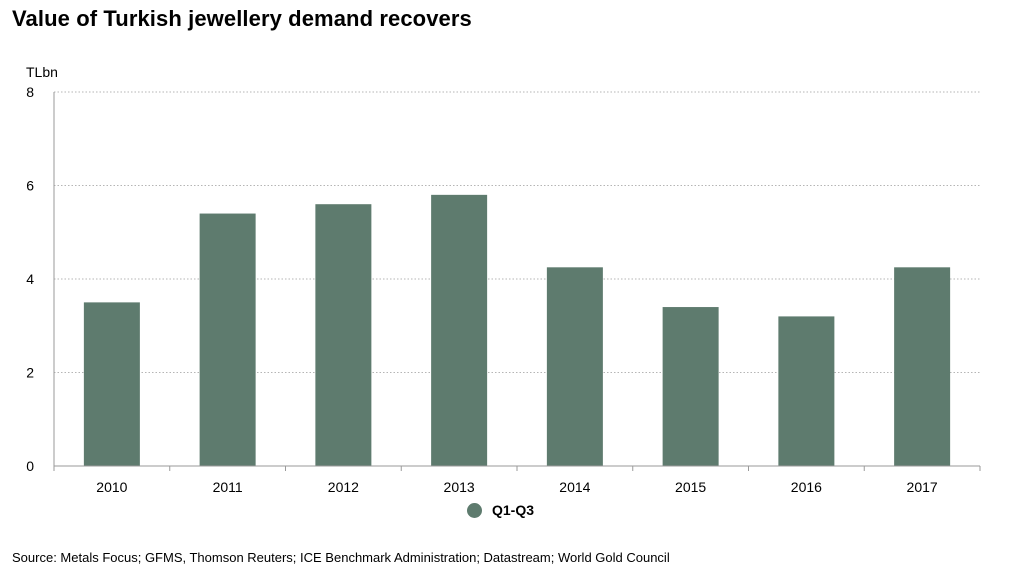 Image resolution: width=1024 pixels, height=569 pixels. I want to click on y-tick-label-0: 0, so click(30, 466).